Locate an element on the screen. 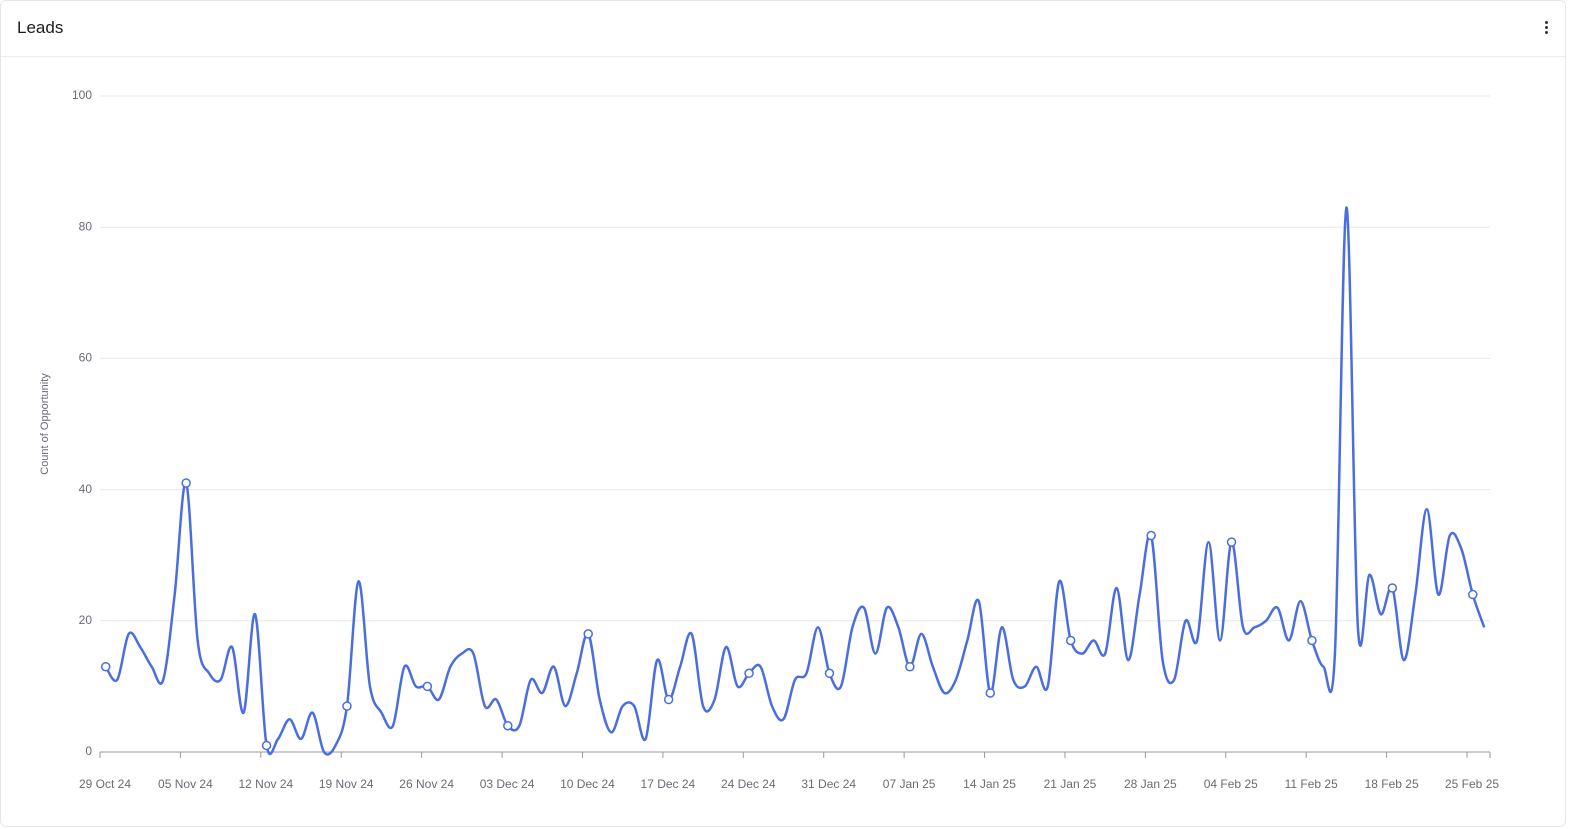 The width and height of the screenshot is (1592, 829). y-axis-label: Count of Opportunity is located at coordinates (45, 424).